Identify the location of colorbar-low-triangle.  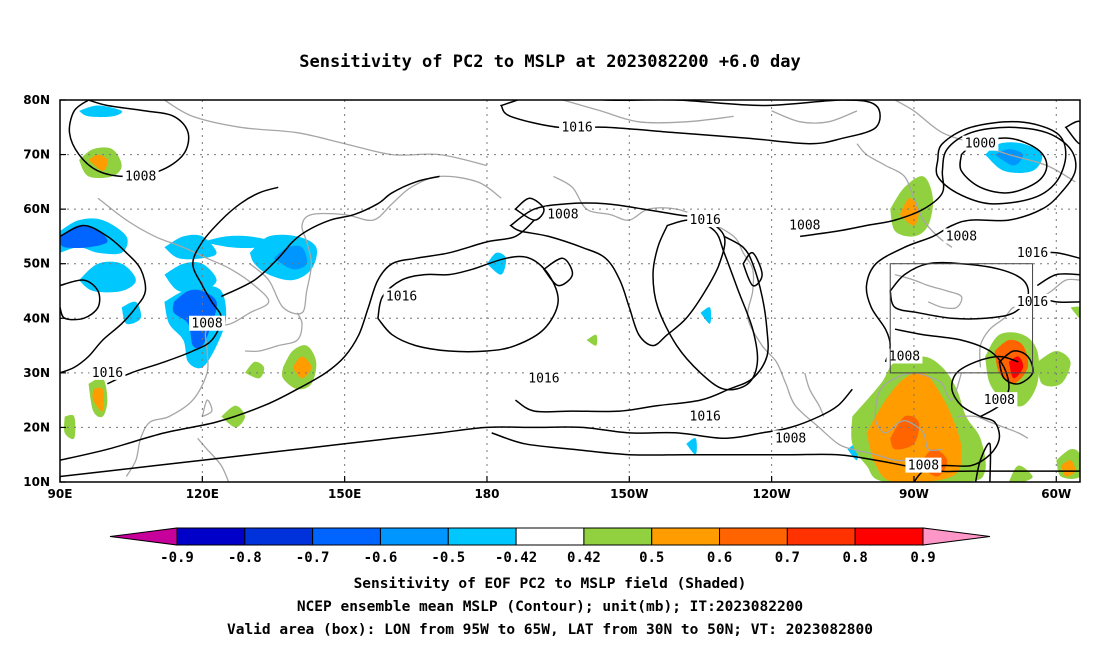
(143, 536).